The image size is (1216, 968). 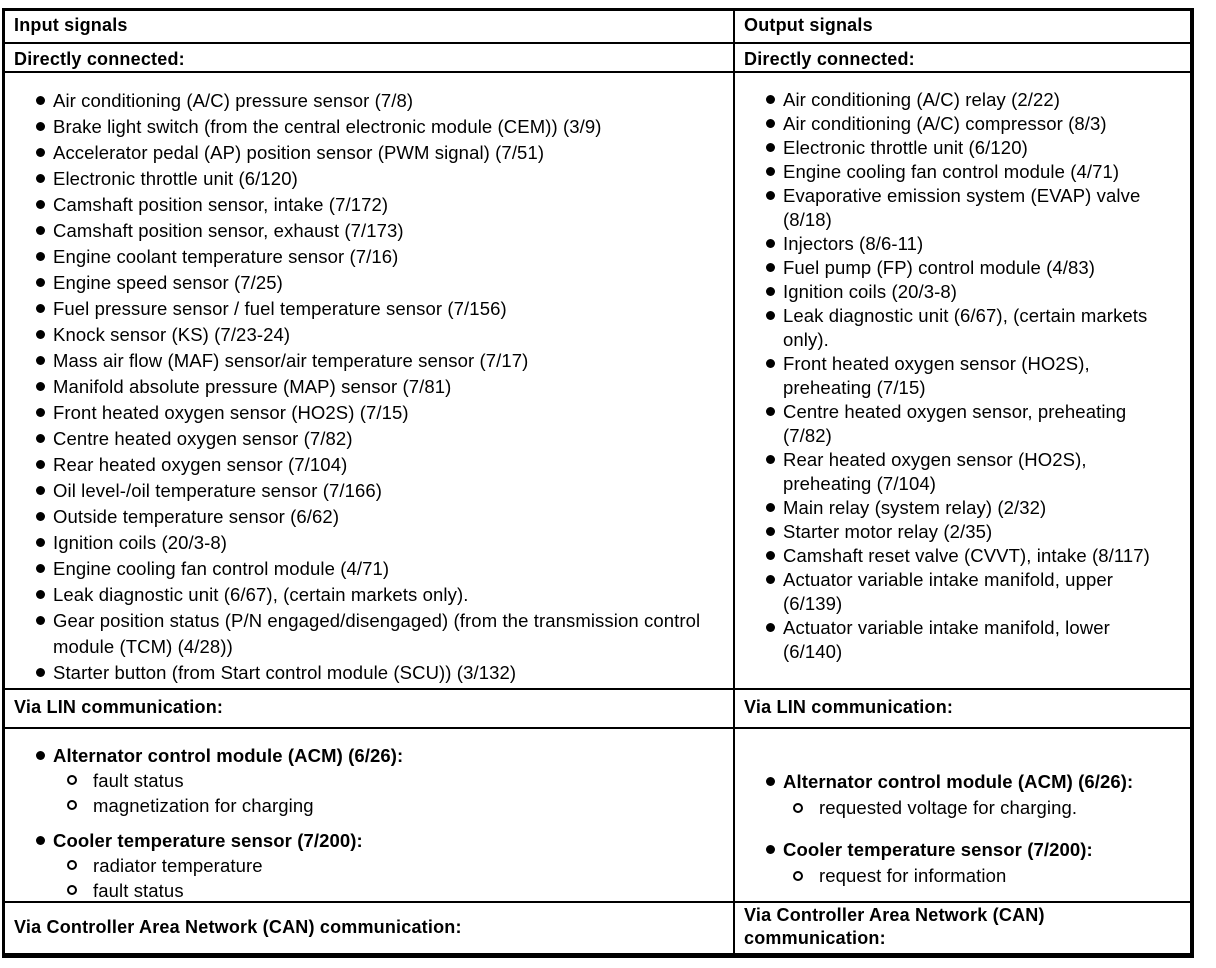 I want to click on signal-text: Fuel pump (FP) control module (4/83), so click(x=939, y=267).